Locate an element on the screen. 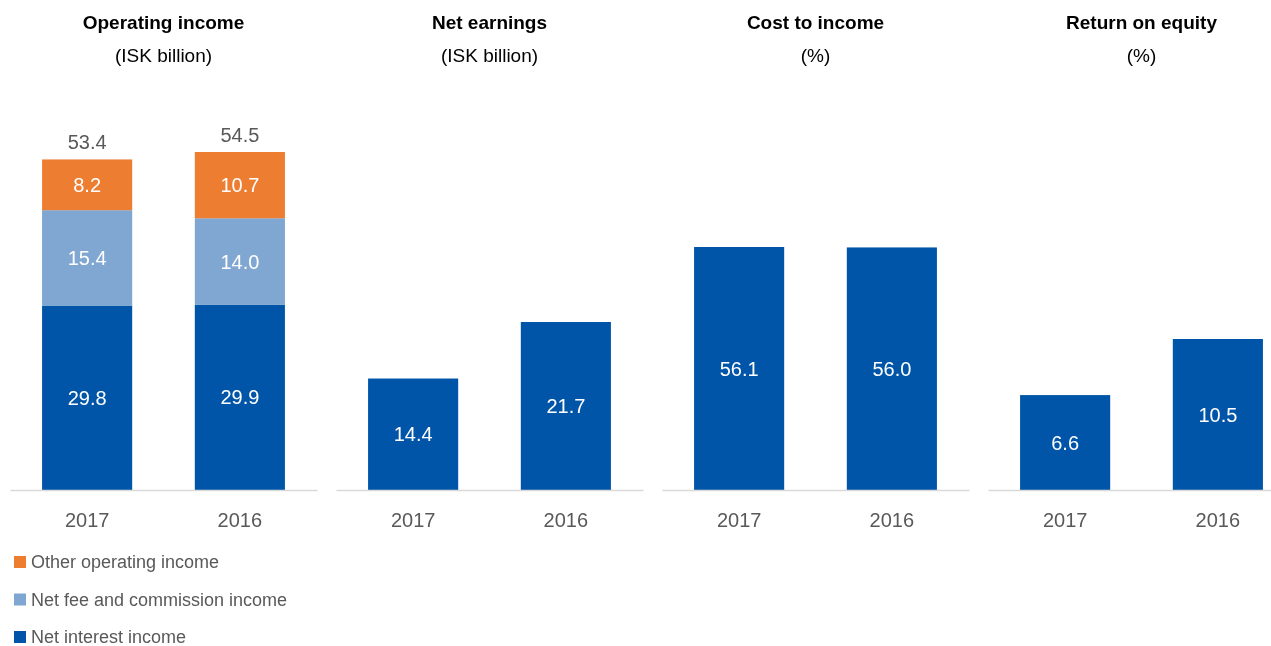  data-label: 15.4 is located at coordinates (87, 257).